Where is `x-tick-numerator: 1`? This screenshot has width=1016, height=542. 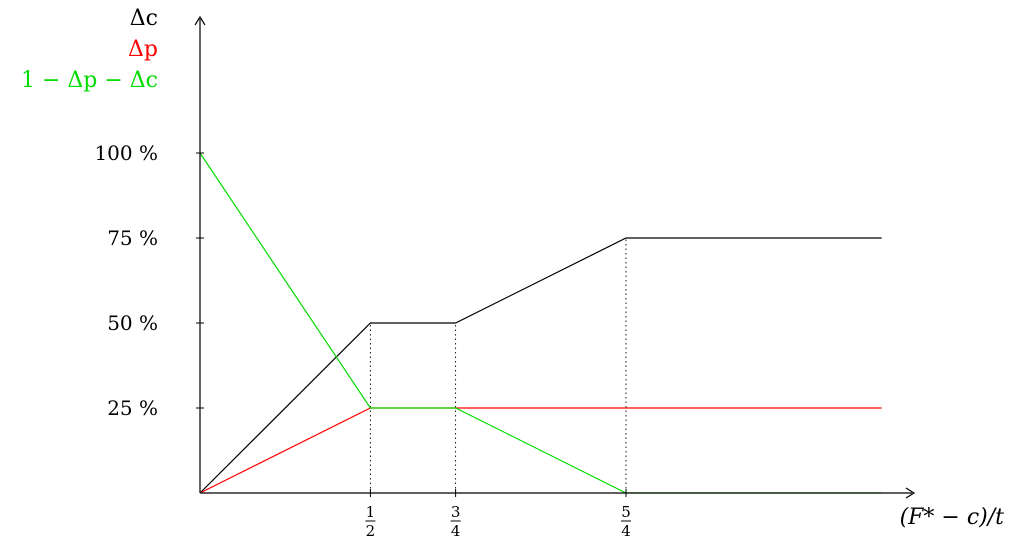
x-tick-numerator: 1 is located at coordinates (371, 512).